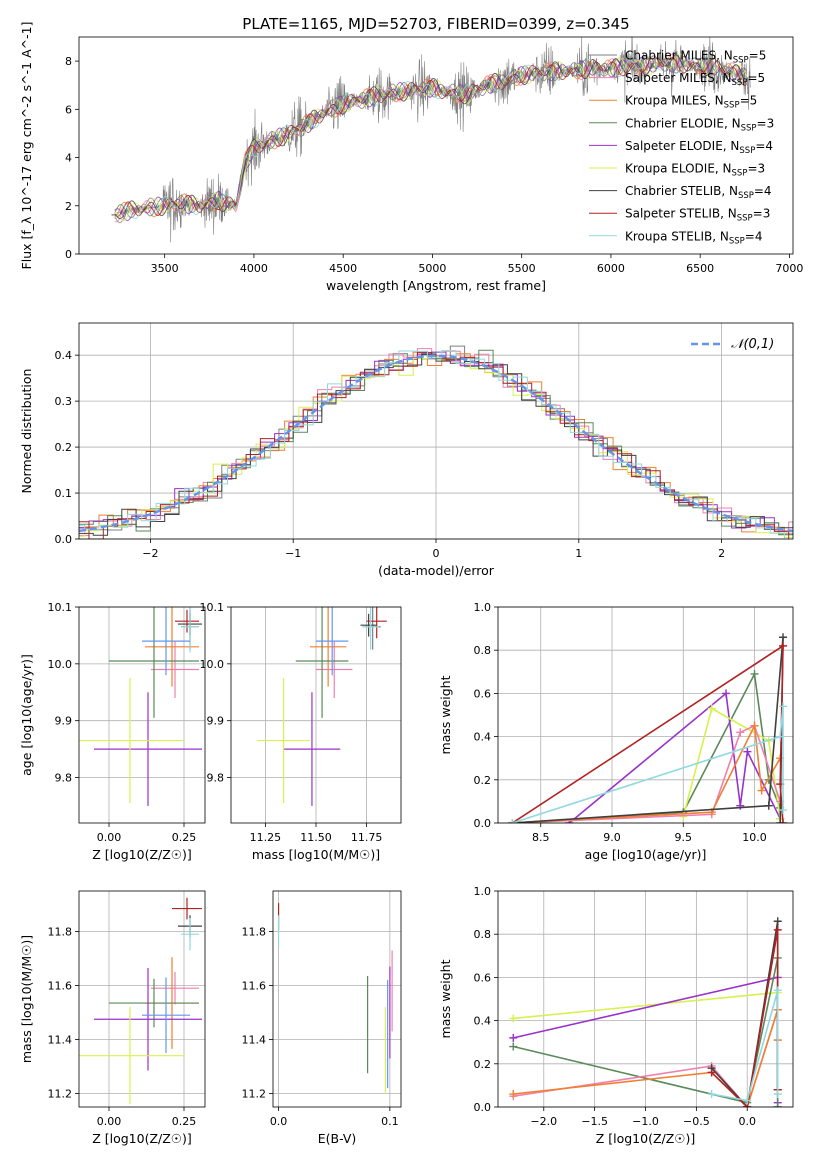  Describe the element at coordinates (367, 837) in the screenshot. I see `x-tick-label: 11.75` at that location.